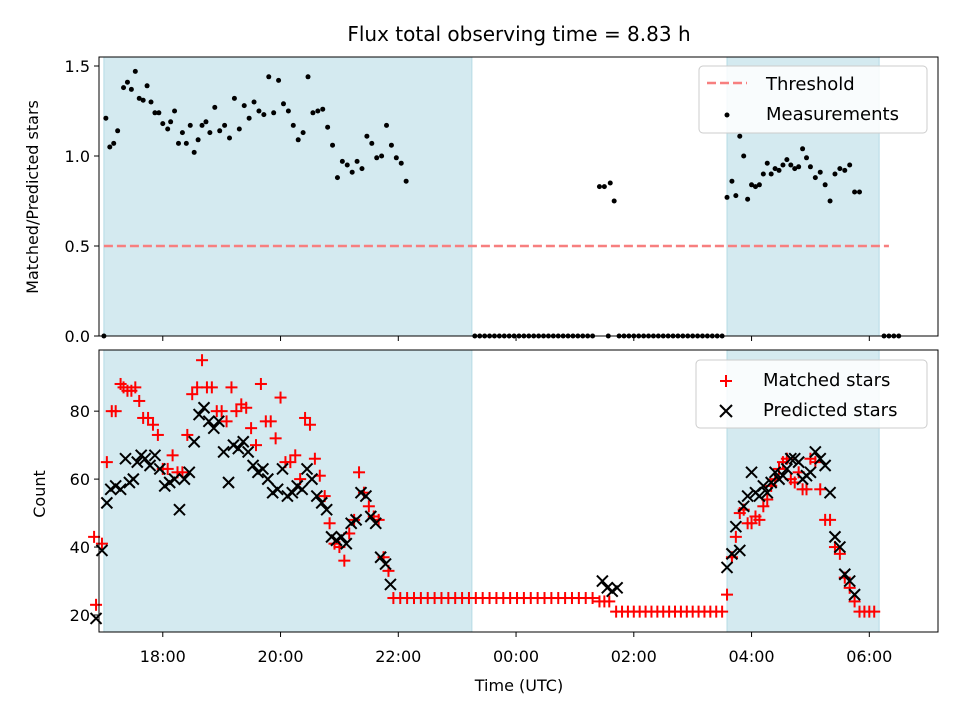 The image size is (960, 720). I want to click on top-y-axis-label: Matched/Predicted stars, so click(32, 197).